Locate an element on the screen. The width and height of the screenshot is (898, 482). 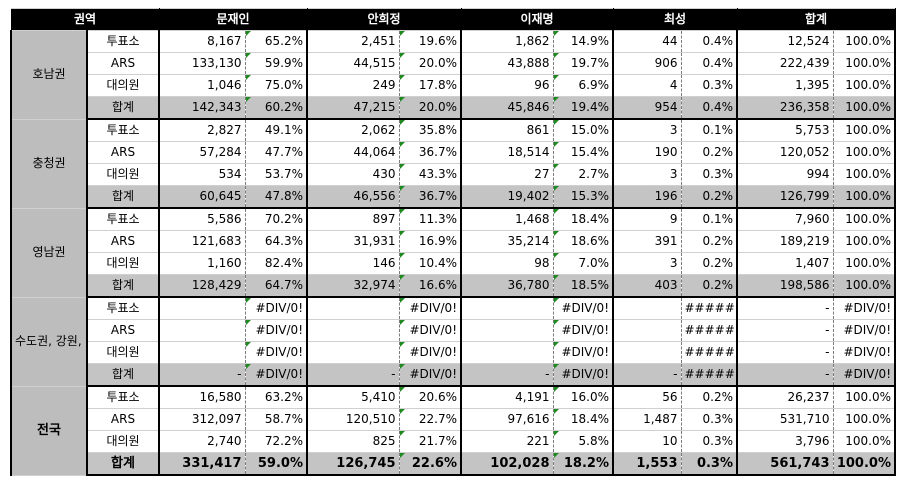
percent-cell: 59.9% is located at coordinates (276, 63).